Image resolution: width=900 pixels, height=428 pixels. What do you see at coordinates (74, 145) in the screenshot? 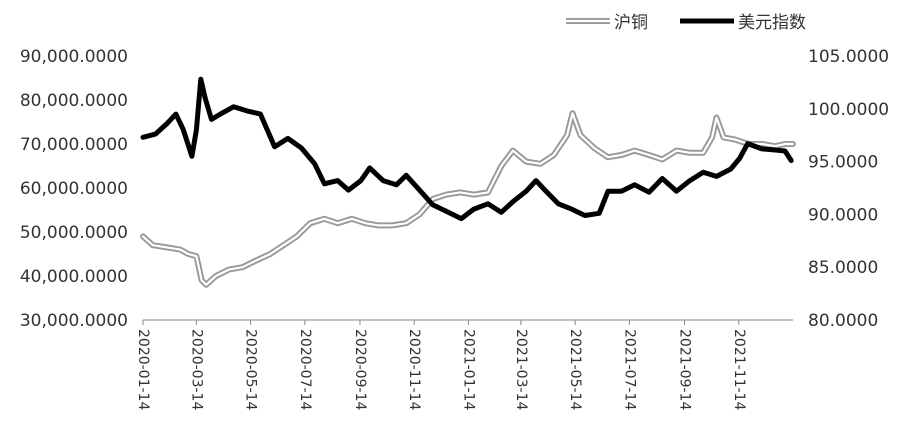
I see `y-left-tick-label: 70,000.0000` at bounding box center [74, 145].